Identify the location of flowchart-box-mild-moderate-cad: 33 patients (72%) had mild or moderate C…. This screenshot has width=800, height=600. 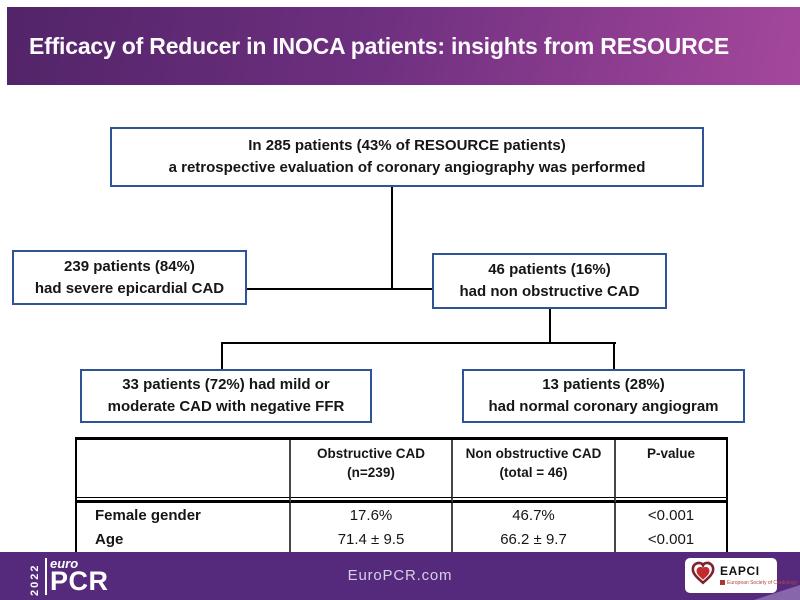
(226, 396).